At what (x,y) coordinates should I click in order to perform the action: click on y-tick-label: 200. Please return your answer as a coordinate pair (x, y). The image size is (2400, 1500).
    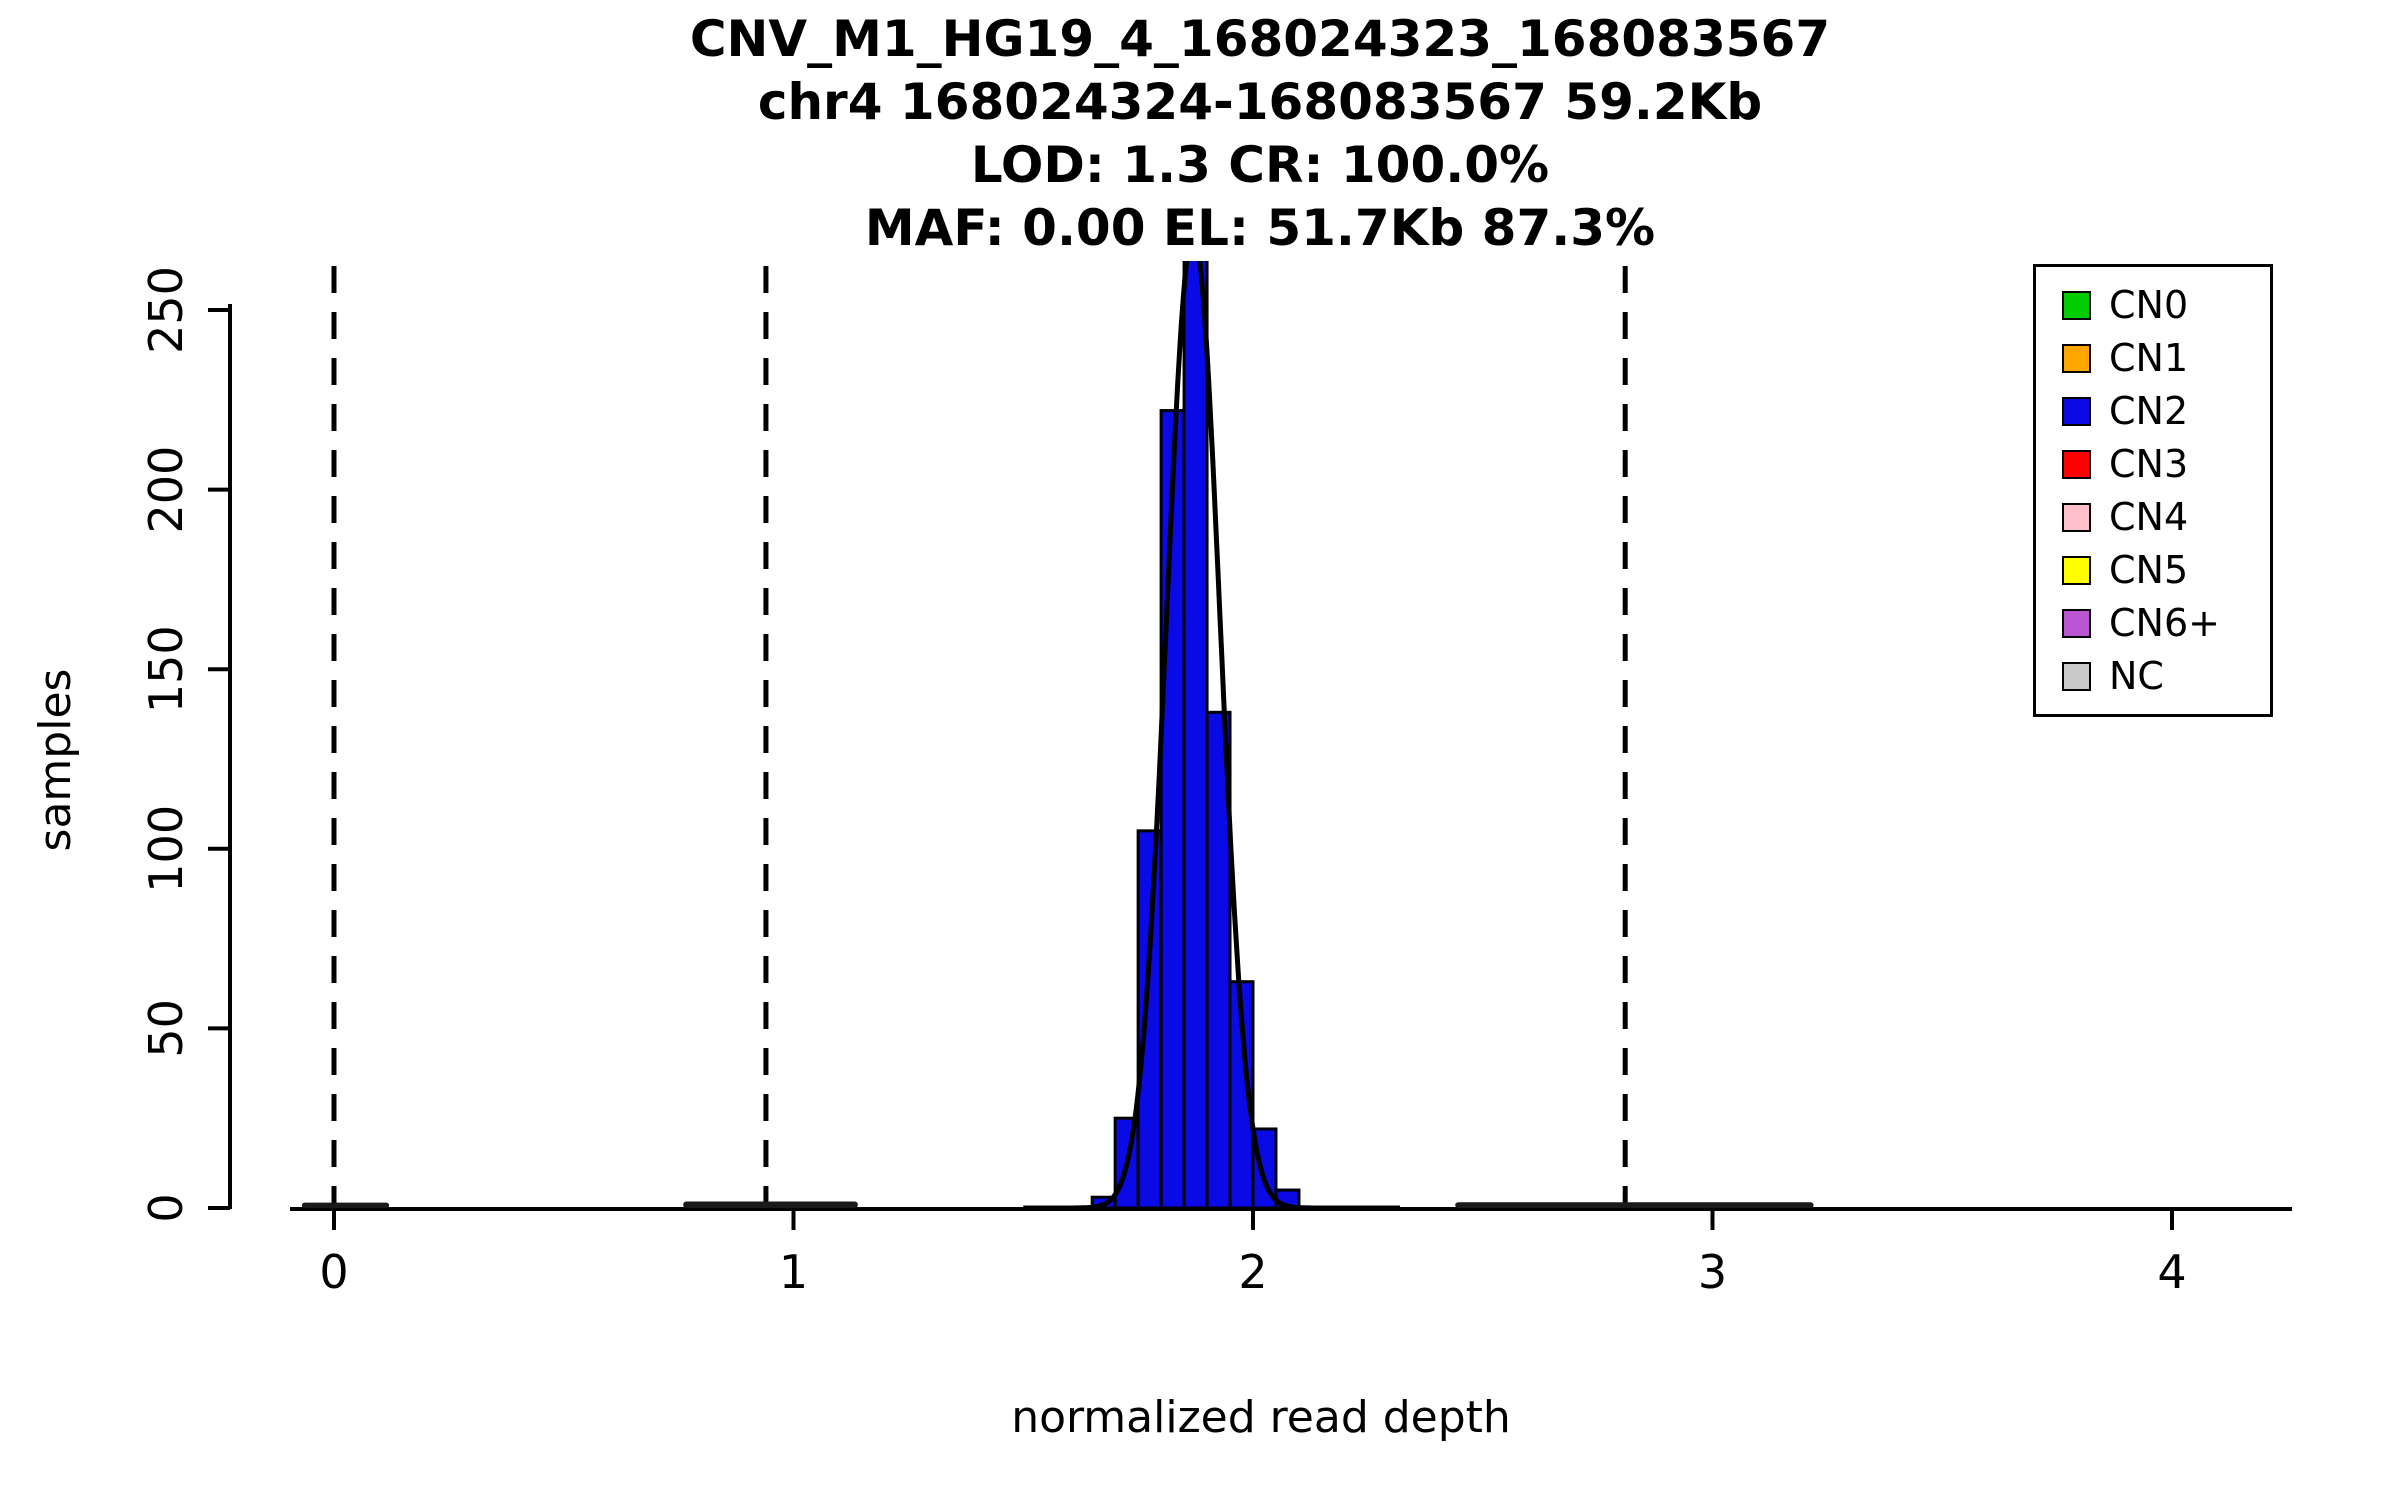
    Looking at the image, I should click on (166, 490).